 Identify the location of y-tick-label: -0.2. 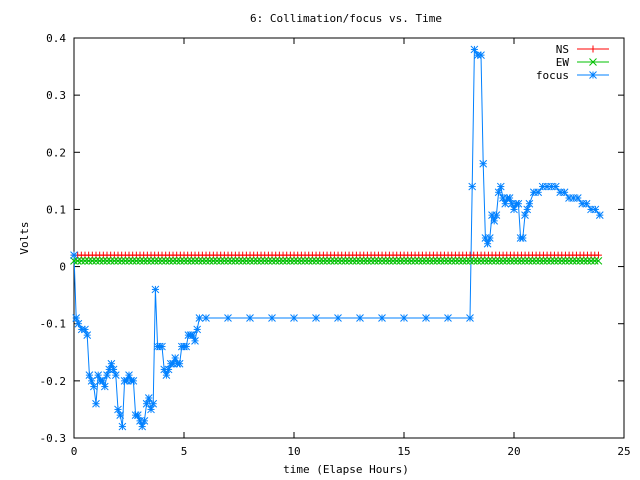
(53, 381).